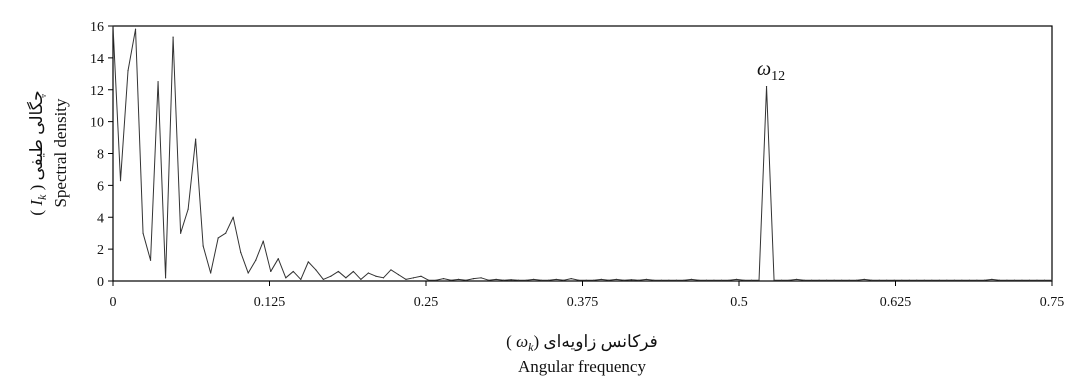 The height and width of the screenshot is (379, 1073). What do you see at coordinates (100, 218) in the screenshot?
I see `y-tick-label: 4` at bounding box center [100, 218].